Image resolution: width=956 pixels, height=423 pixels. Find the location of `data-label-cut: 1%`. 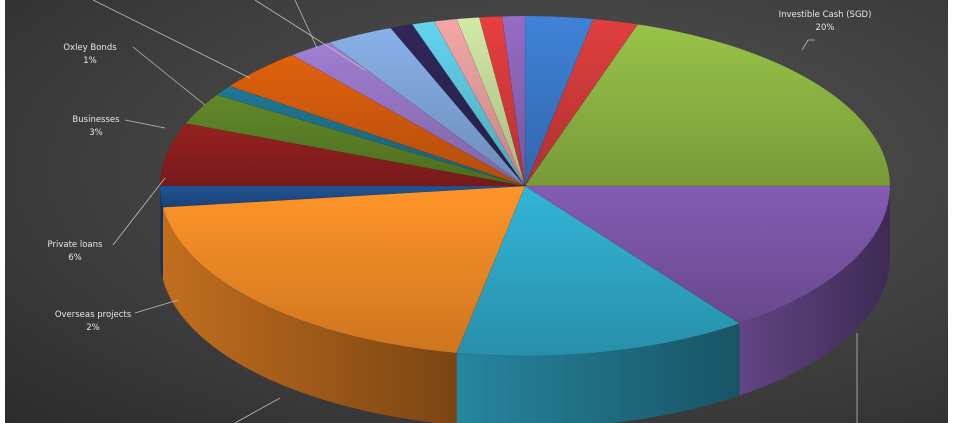

data-label-cut: 1% is located at coordinates (47, 2).